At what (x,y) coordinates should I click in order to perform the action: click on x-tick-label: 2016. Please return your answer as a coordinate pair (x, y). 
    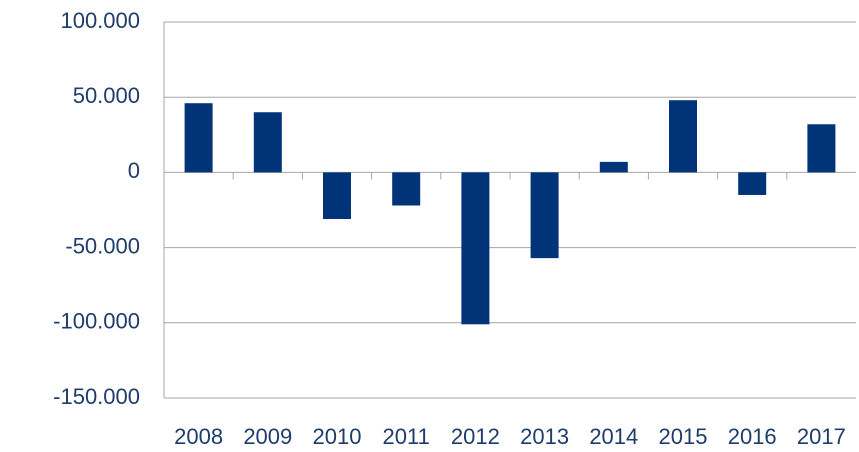
    Looking at the image, I should click on (752, 436).